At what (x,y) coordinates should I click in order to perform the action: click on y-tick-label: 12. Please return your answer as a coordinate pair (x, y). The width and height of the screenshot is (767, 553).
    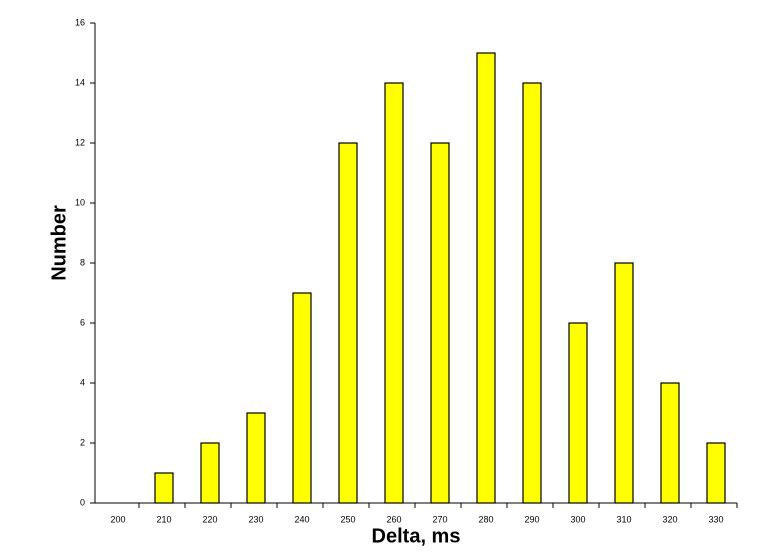
    Looking at the image, I should click on (80, 142).